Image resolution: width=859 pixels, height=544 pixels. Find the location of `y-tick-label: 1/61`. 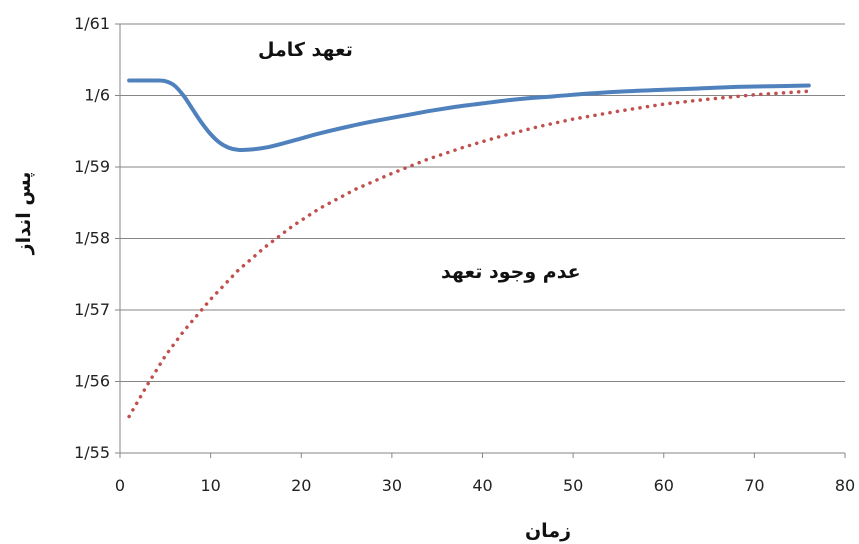

y-tick-label: 1/61 is located at coordinates (92, 23).